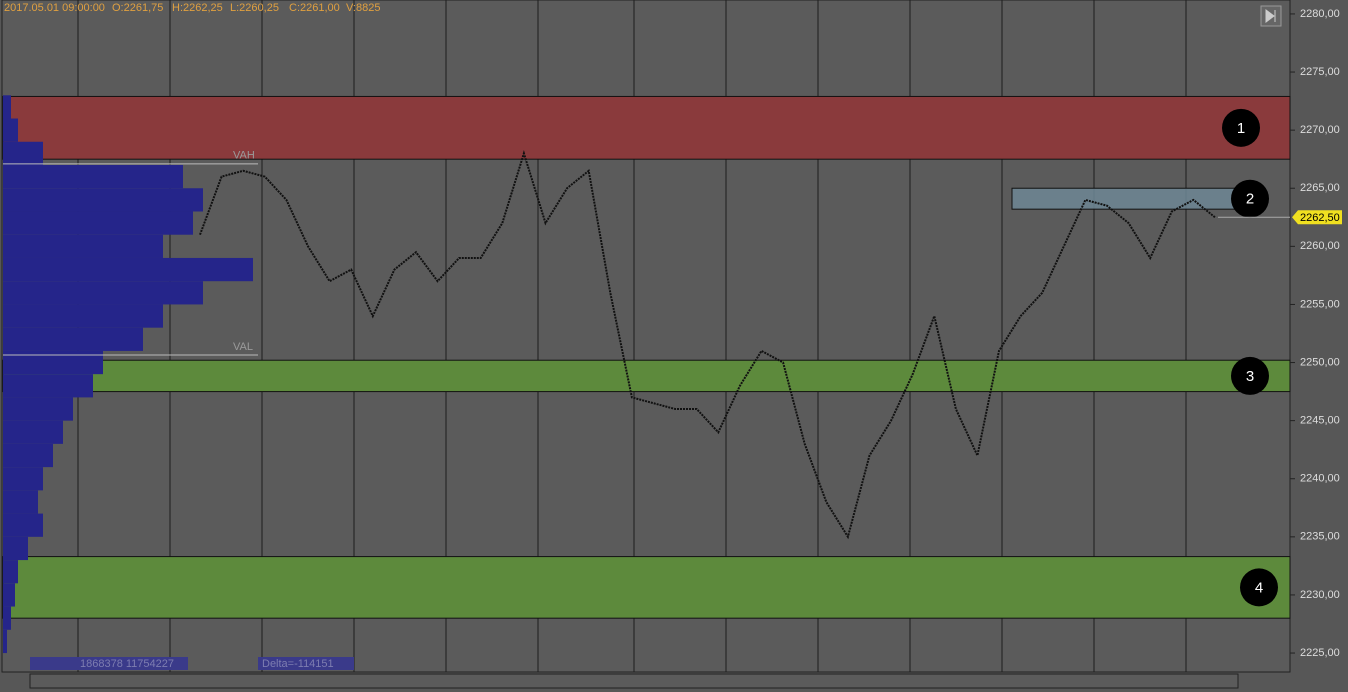  What do you see at coordinates (1270, 16) in the screenshot?
I see `scroll-end-icon` at bounding box center [1270, 16].